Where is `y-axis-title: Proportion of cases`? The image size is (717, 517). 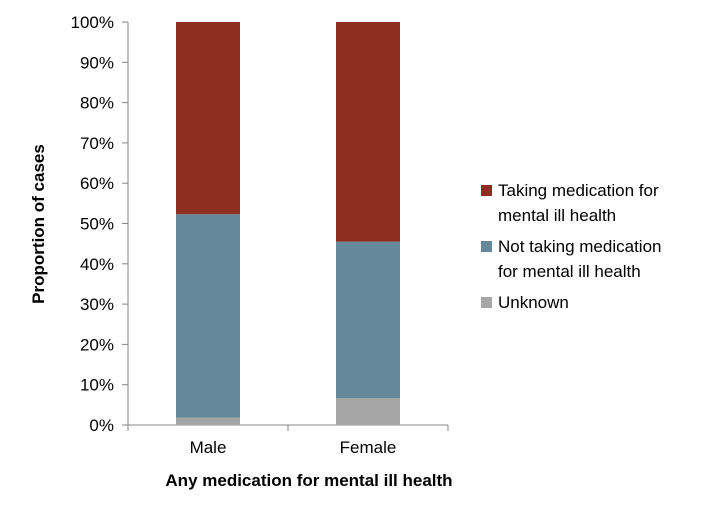
y-axis-title: Proportion of cases is located at coordinates (38, 224).